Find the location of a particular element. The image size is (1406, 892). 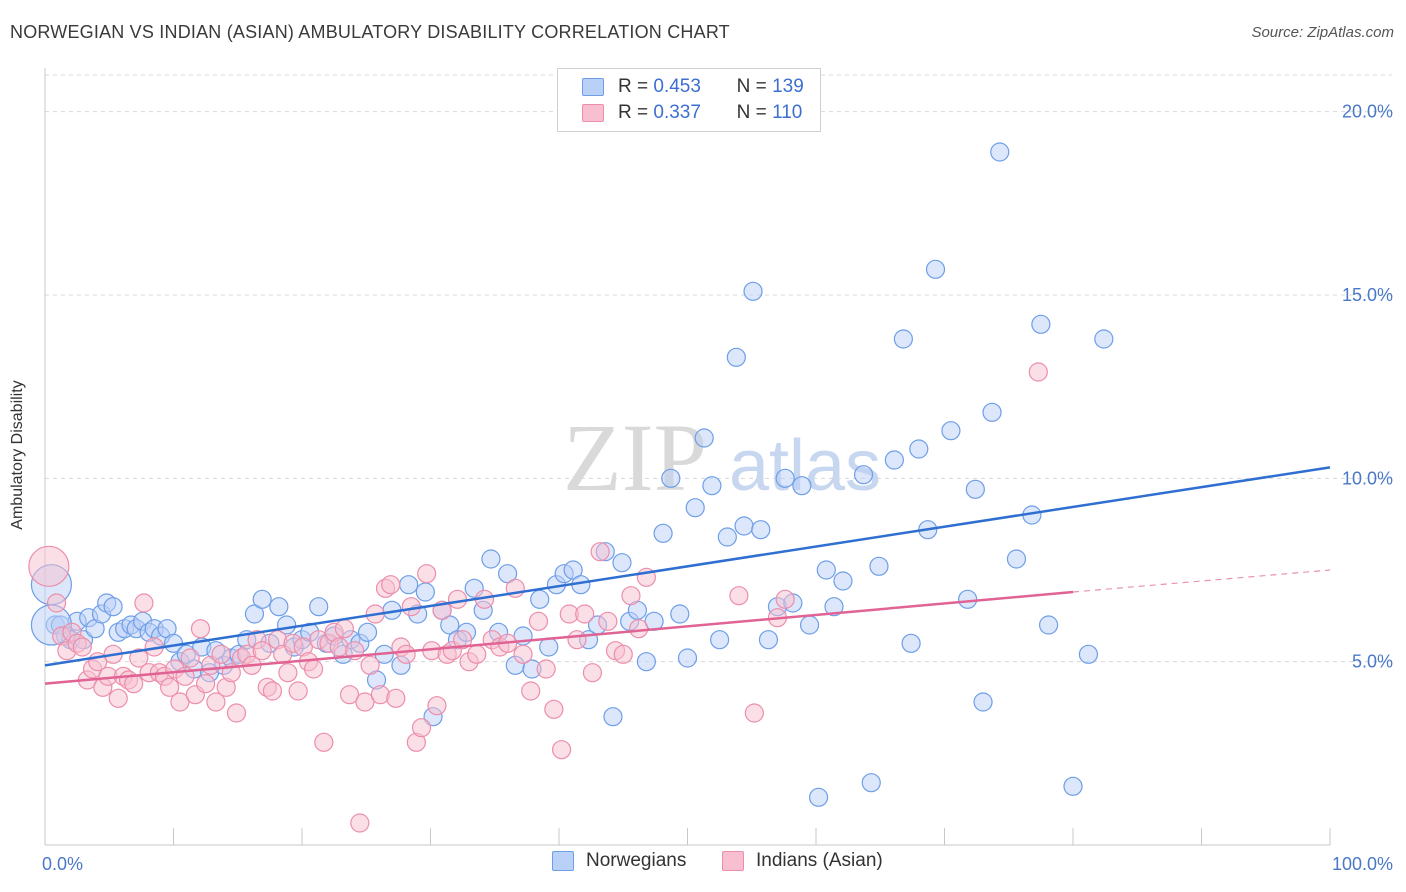

x-tick-label: 100.0% is located at coordinates (1362, 864).